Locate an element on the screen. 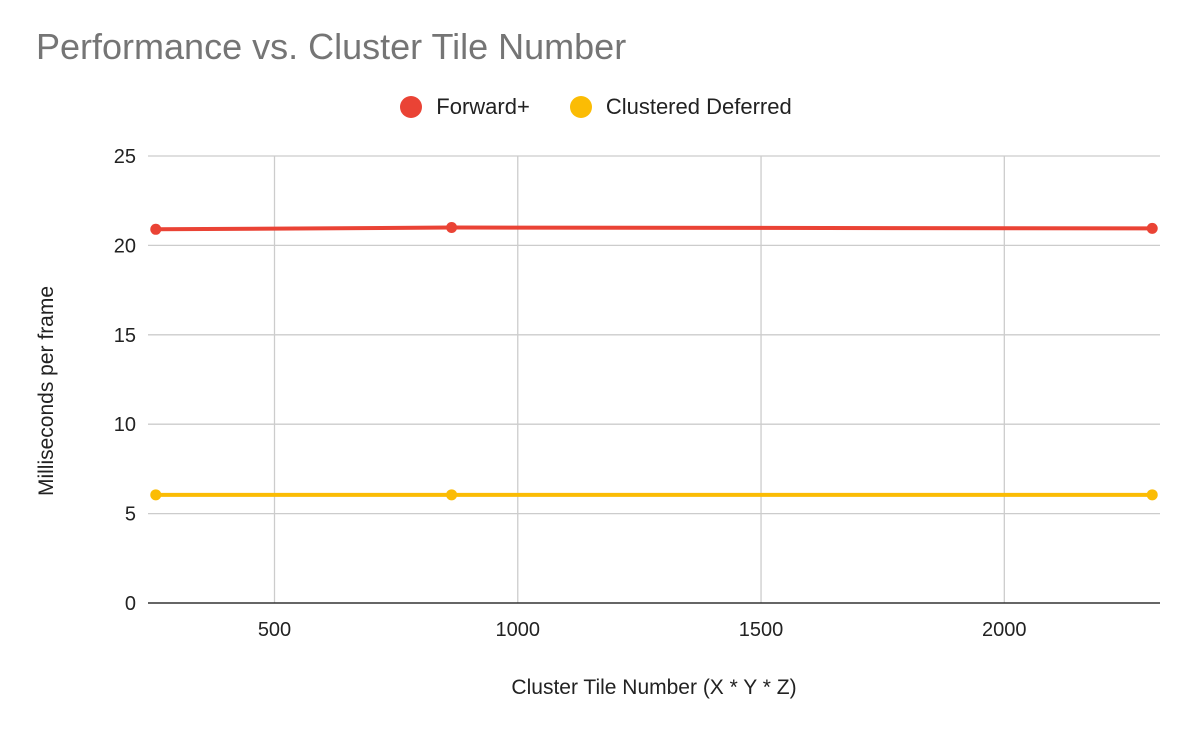 This screenshot has height=731, width=1192. y-tick-label: 25 is located at coordinates (125, 157).